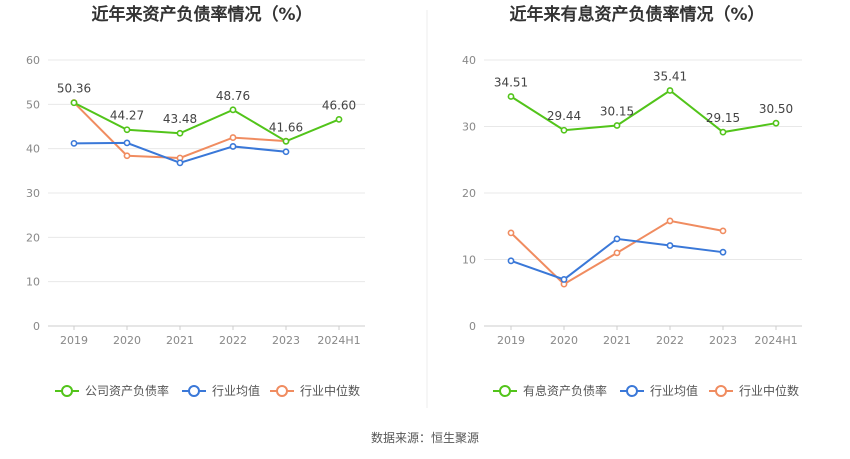 The width and height of the screenshot is (850, 459). What do you see at coordinates (723, 118) in the screenshot?
I see `data-label: 29.15` at bounding box center [723, 118].